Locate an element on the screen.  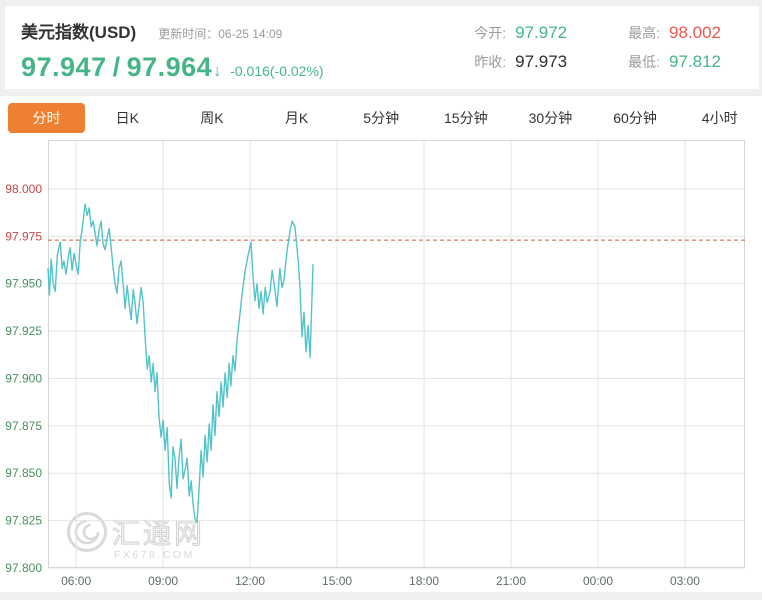
tab-日K: 日K is located at coordinates (127, 118).